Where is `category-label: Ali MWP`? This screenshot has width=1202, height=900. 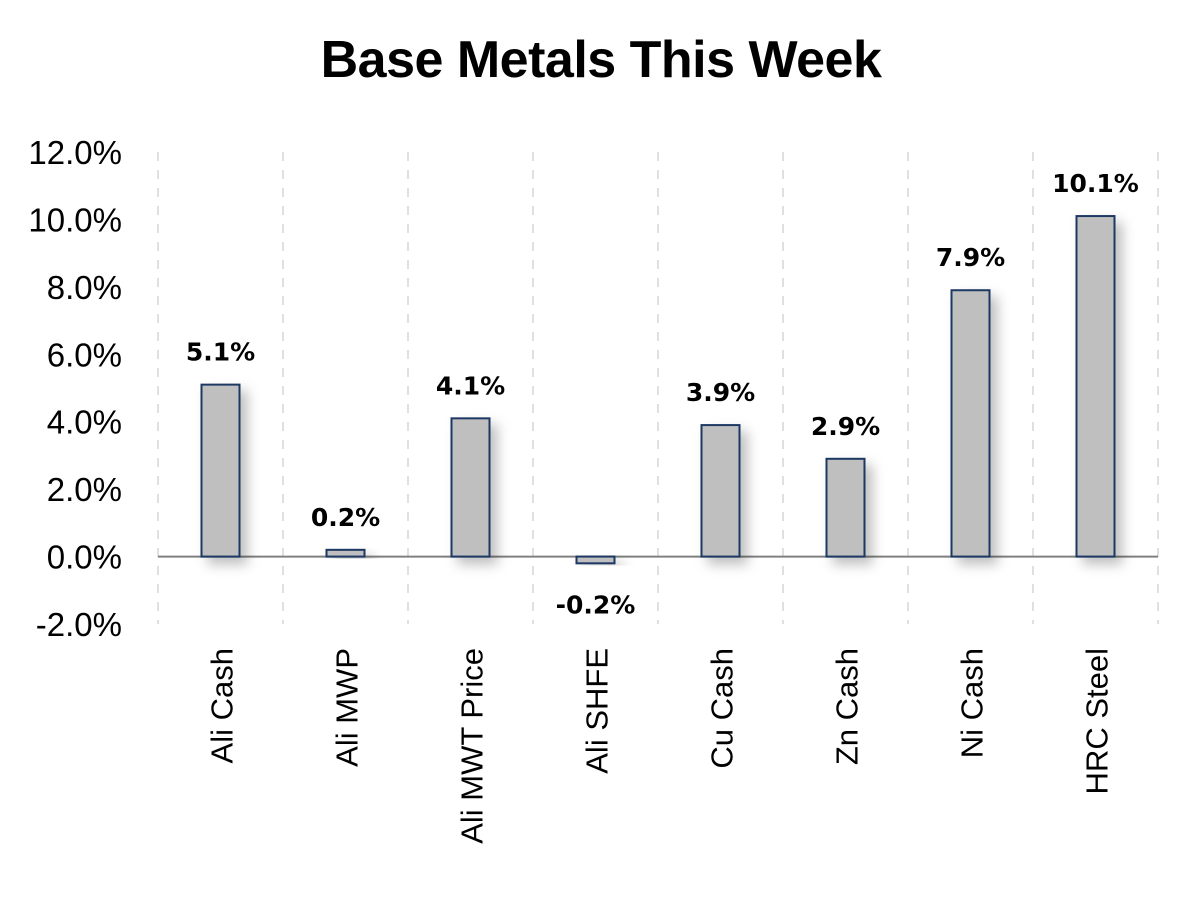
category-label: Ali MWP is located at coordinates (347, 707).